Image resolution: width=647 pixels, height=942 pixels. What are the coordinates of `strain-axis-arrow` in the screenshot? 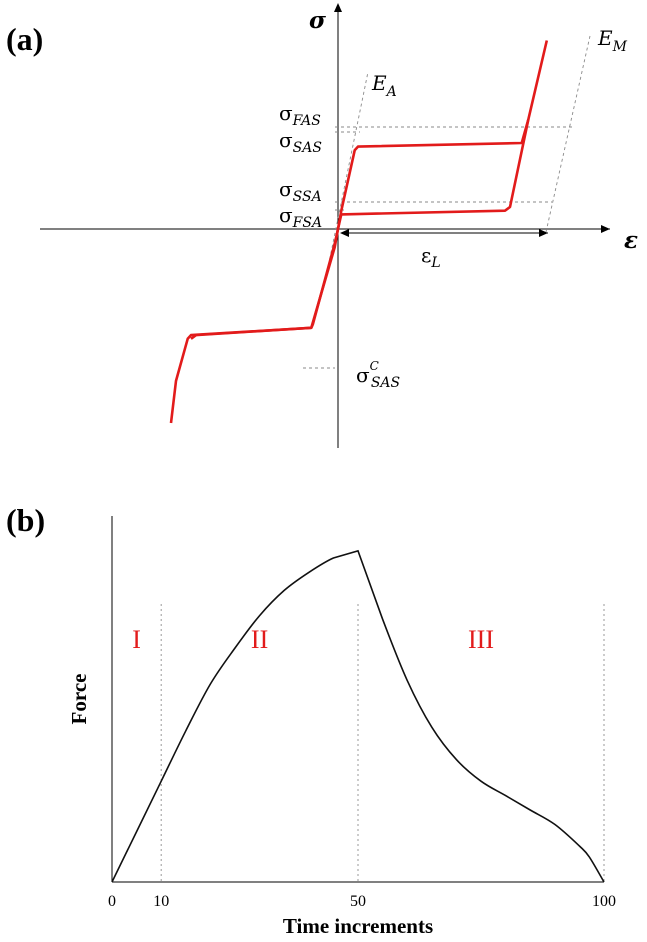 It's located at (605, 229).